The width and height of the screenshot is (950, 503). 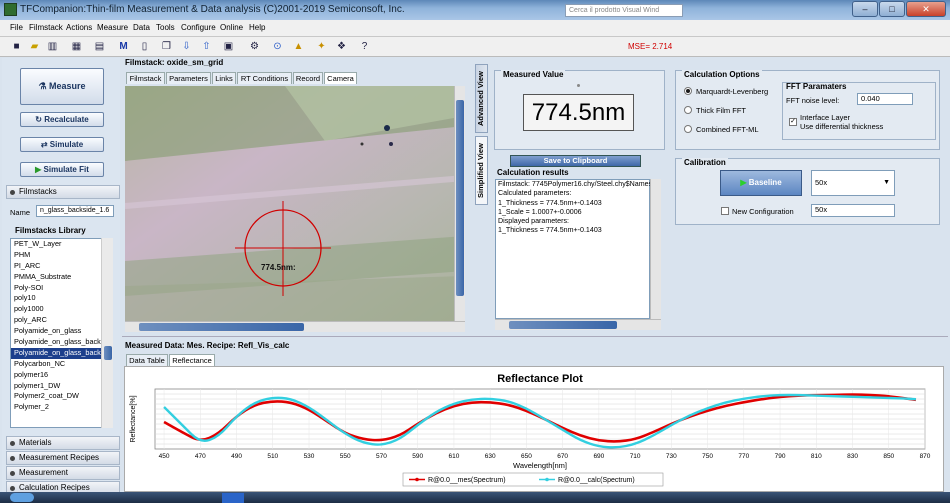 What do you see at coordinates (725, 211) in the screenshot?
I see `new-configuration-checkbox` at bounding box center [725, 211].